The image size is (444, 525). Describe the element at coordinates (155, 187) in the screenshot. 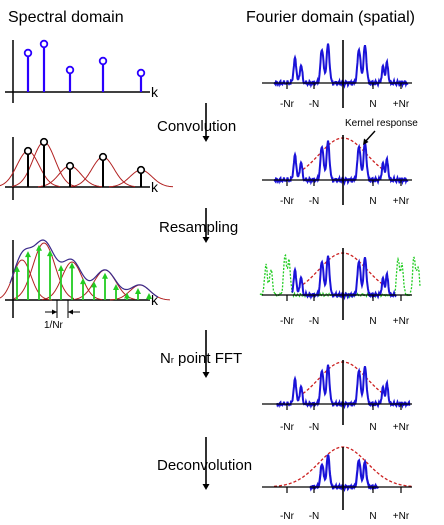

I see `row2-k-label: k` at that location.